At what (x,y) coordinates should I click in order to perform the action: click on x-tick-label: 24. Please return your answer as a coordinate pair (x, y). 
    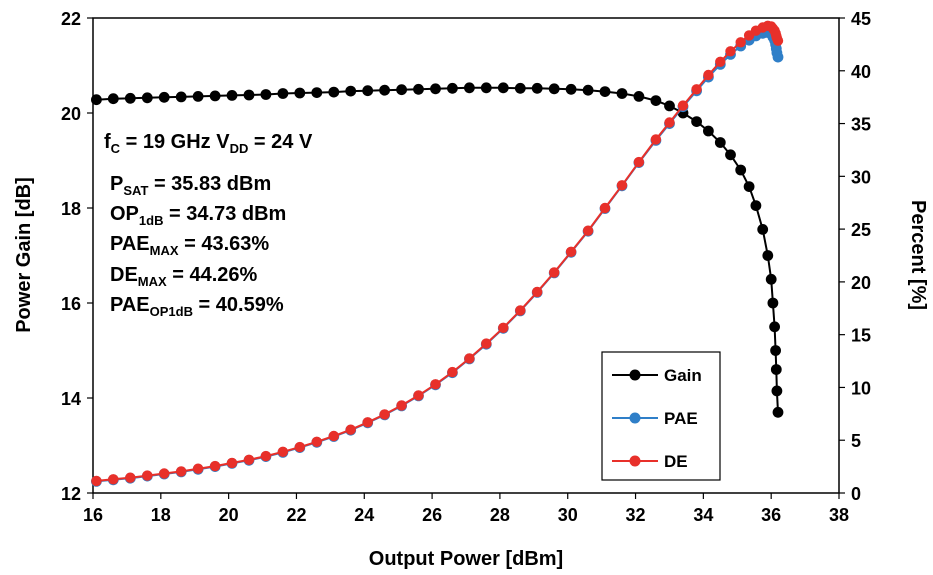
    Looking at the image, I should click on (364, 515).